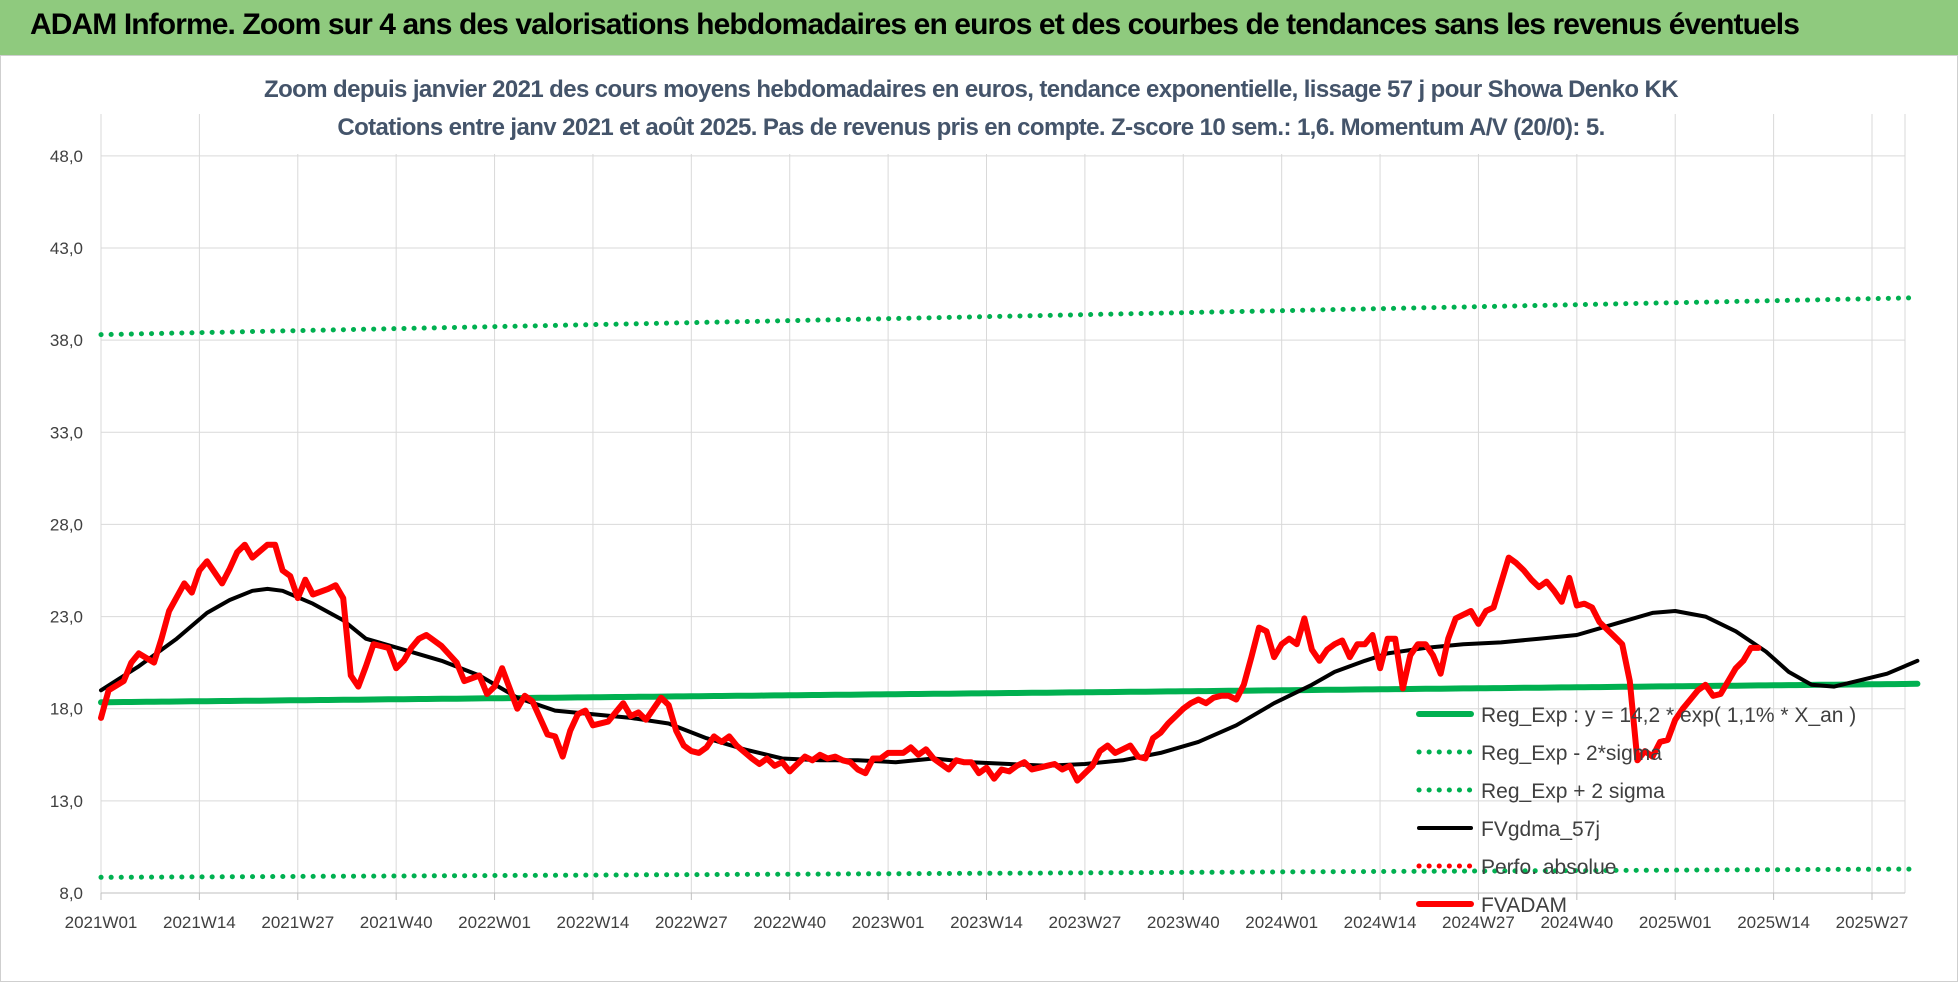 This screenshot has height=984, width=1958. What do you see at coordinates (101, 922) in the screenshot?
I see `x-tick-label: 2021W01` at bounding box center [101, 922].